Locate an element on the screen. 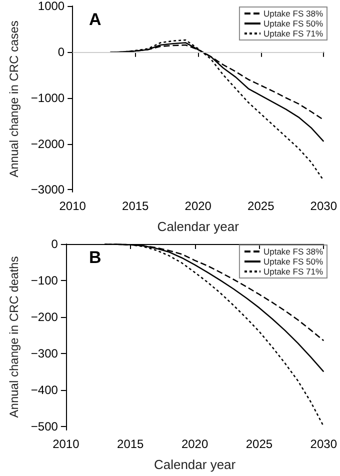  y-tick-label: −300 is located at coordinates (44, 353).